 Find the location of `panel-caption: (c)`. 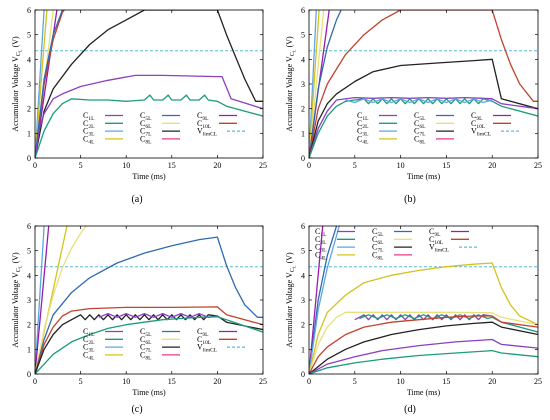

panel-caption: (c) is located at coordinates (136, 409).